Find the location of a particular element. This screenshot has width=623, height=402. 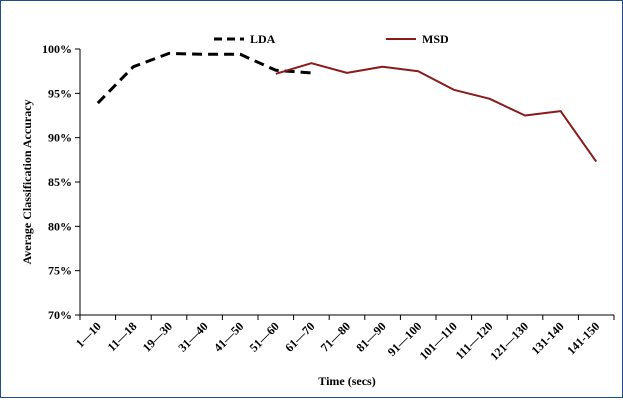

x-tick-label: 19—30 is located at coordinates (157, 336).